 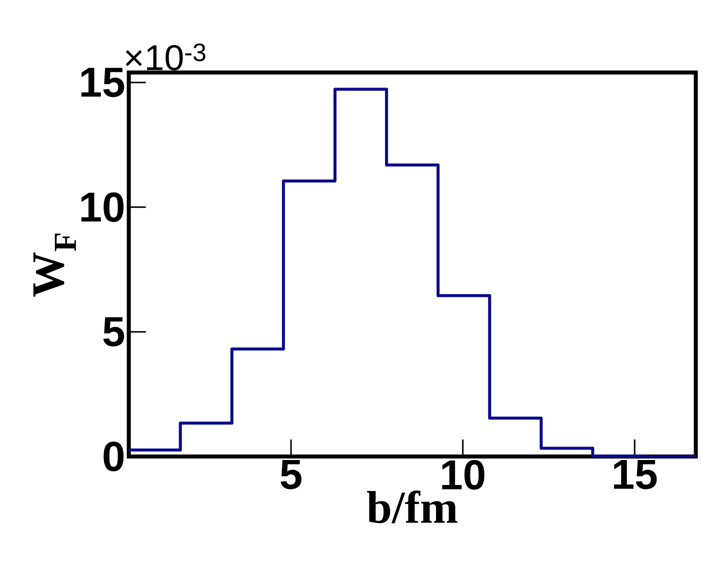 What do you see at coordinates (463, 475) in the screenshot?
I see `x-tick-label: 10` at bounding box center [463, 475].